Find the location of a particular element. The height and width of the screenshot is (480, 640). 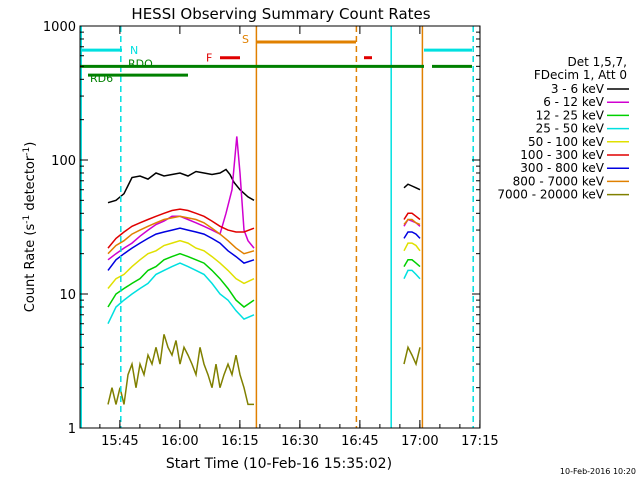

legend-header-line2: FDecim 1, Att 0 is located at coordinates (580, 75).